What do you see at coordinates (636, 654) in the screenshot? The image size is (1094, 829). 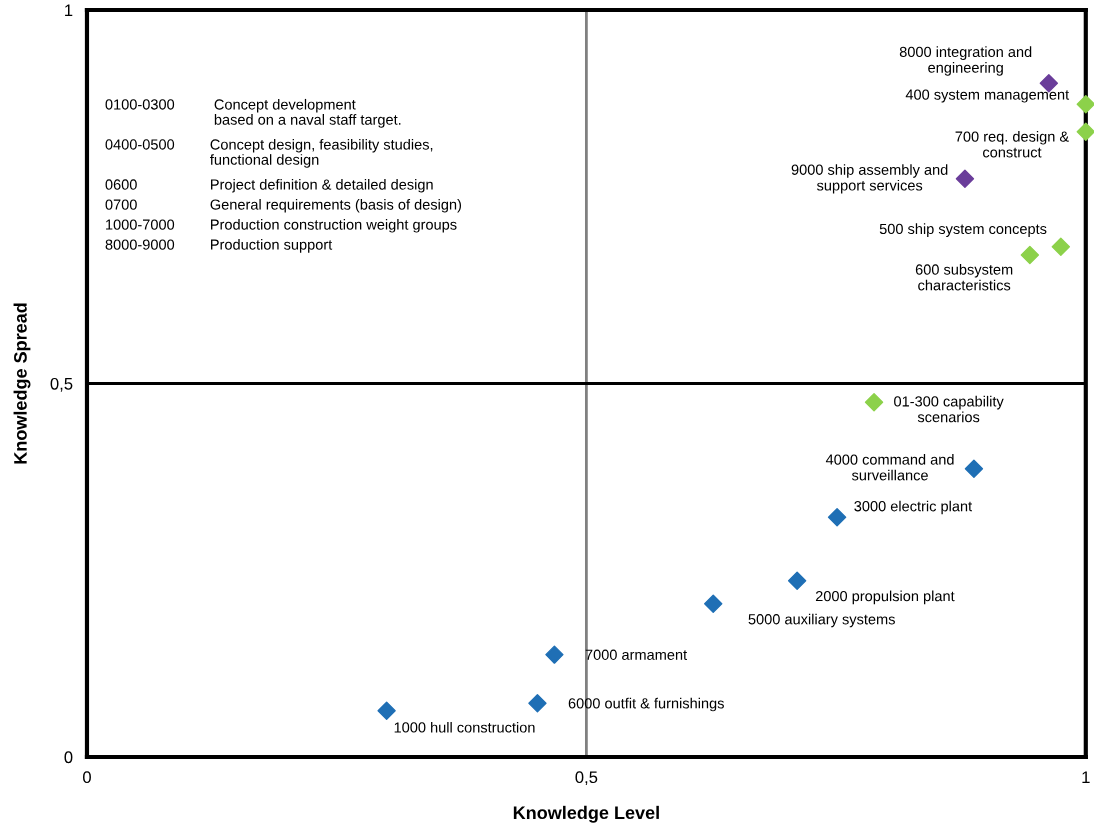 I see `annotation: 7000 armament` at bounding box center [636, 654].